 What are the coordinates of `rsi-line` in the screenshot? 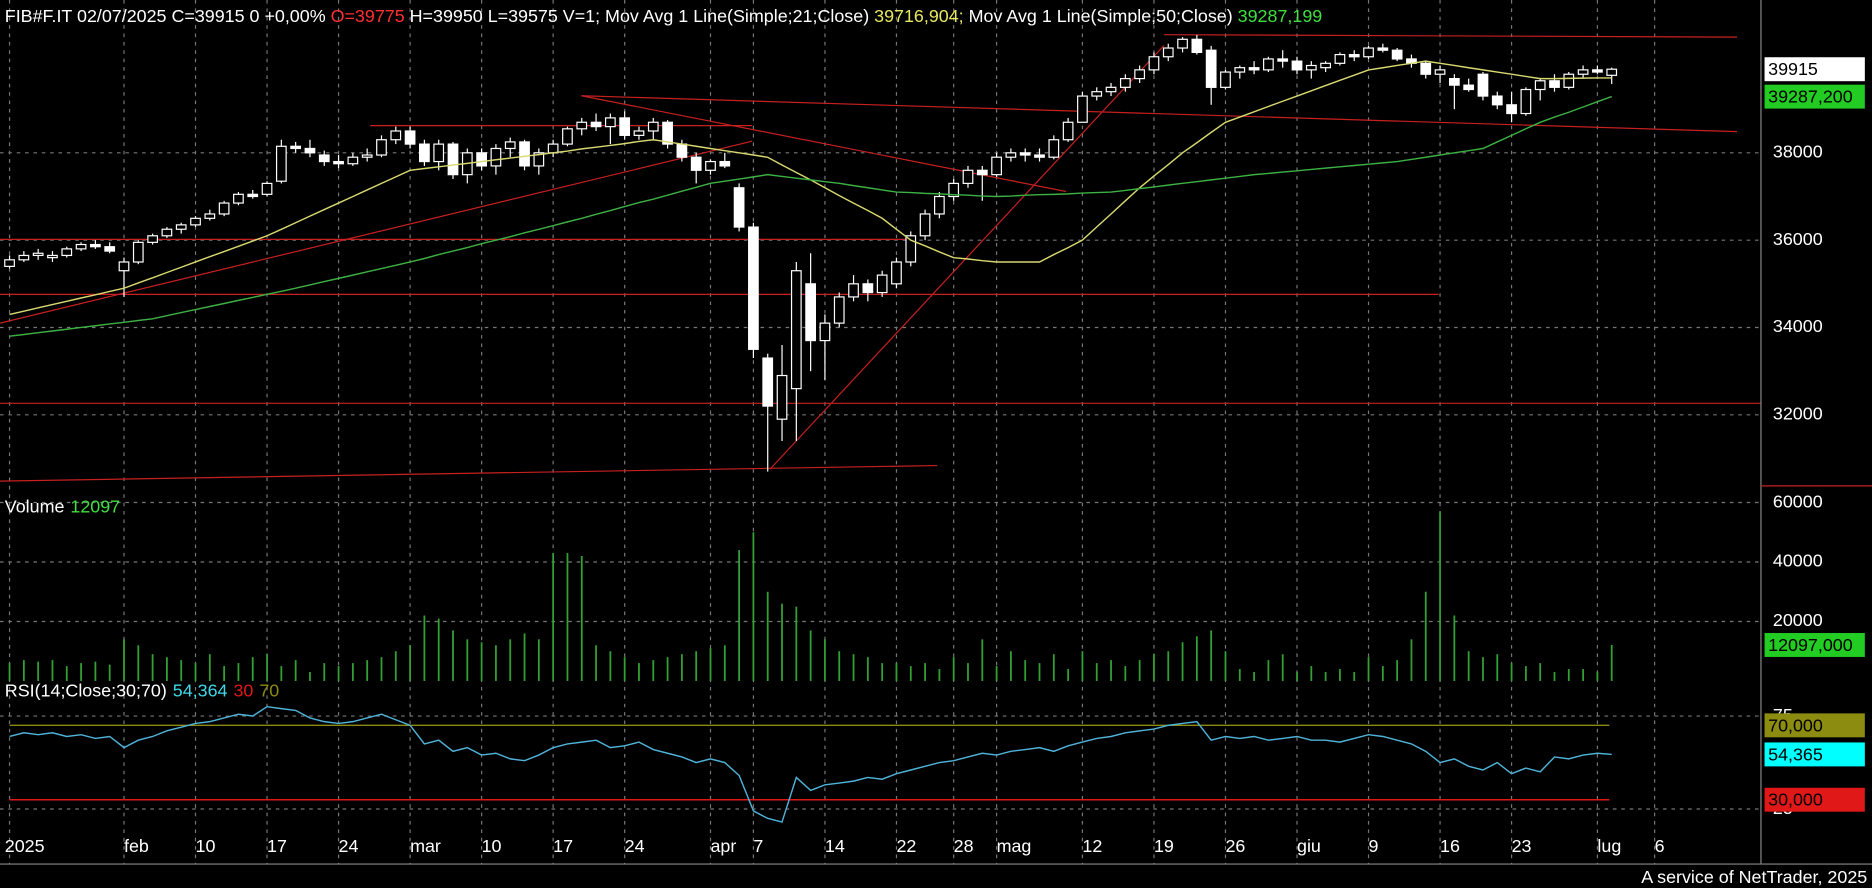 It's located at (810, 764).